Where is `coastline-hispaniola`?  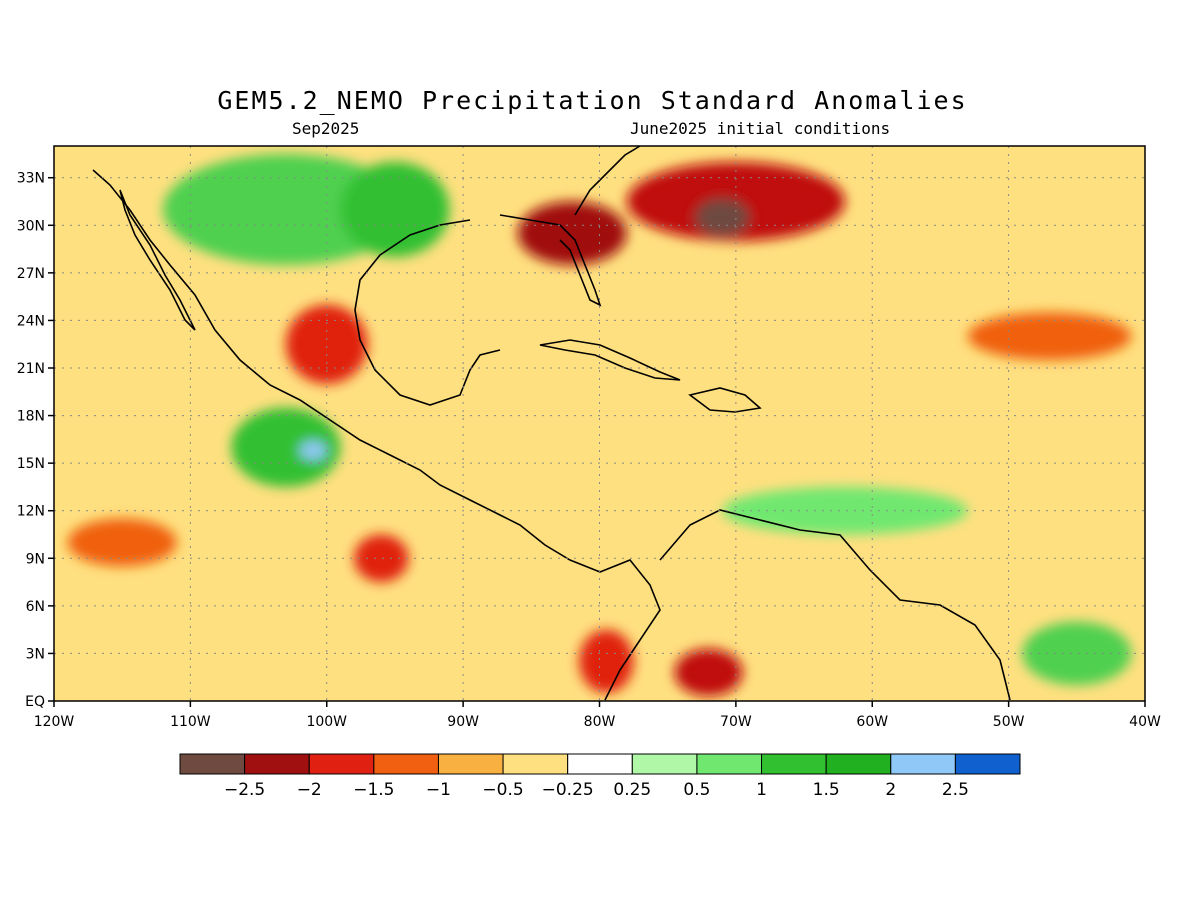
coastline-hispaniola is located at coordinates (725, 400).